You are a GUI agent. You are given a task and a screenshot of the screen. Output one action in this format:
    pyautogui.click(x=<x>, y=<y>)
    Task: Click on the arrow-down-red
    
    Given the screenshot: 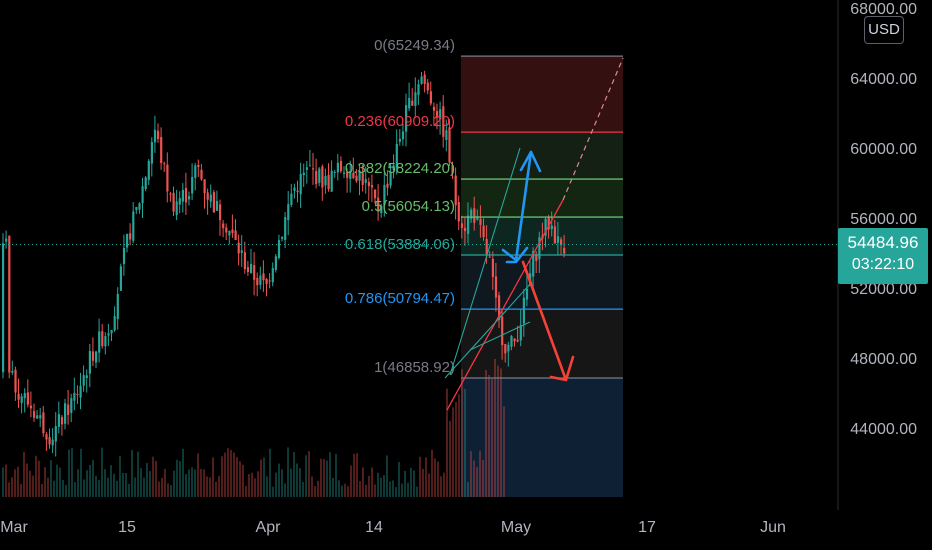 What is the action you would take?
    pyautogui.click(x=544, y=321)
    